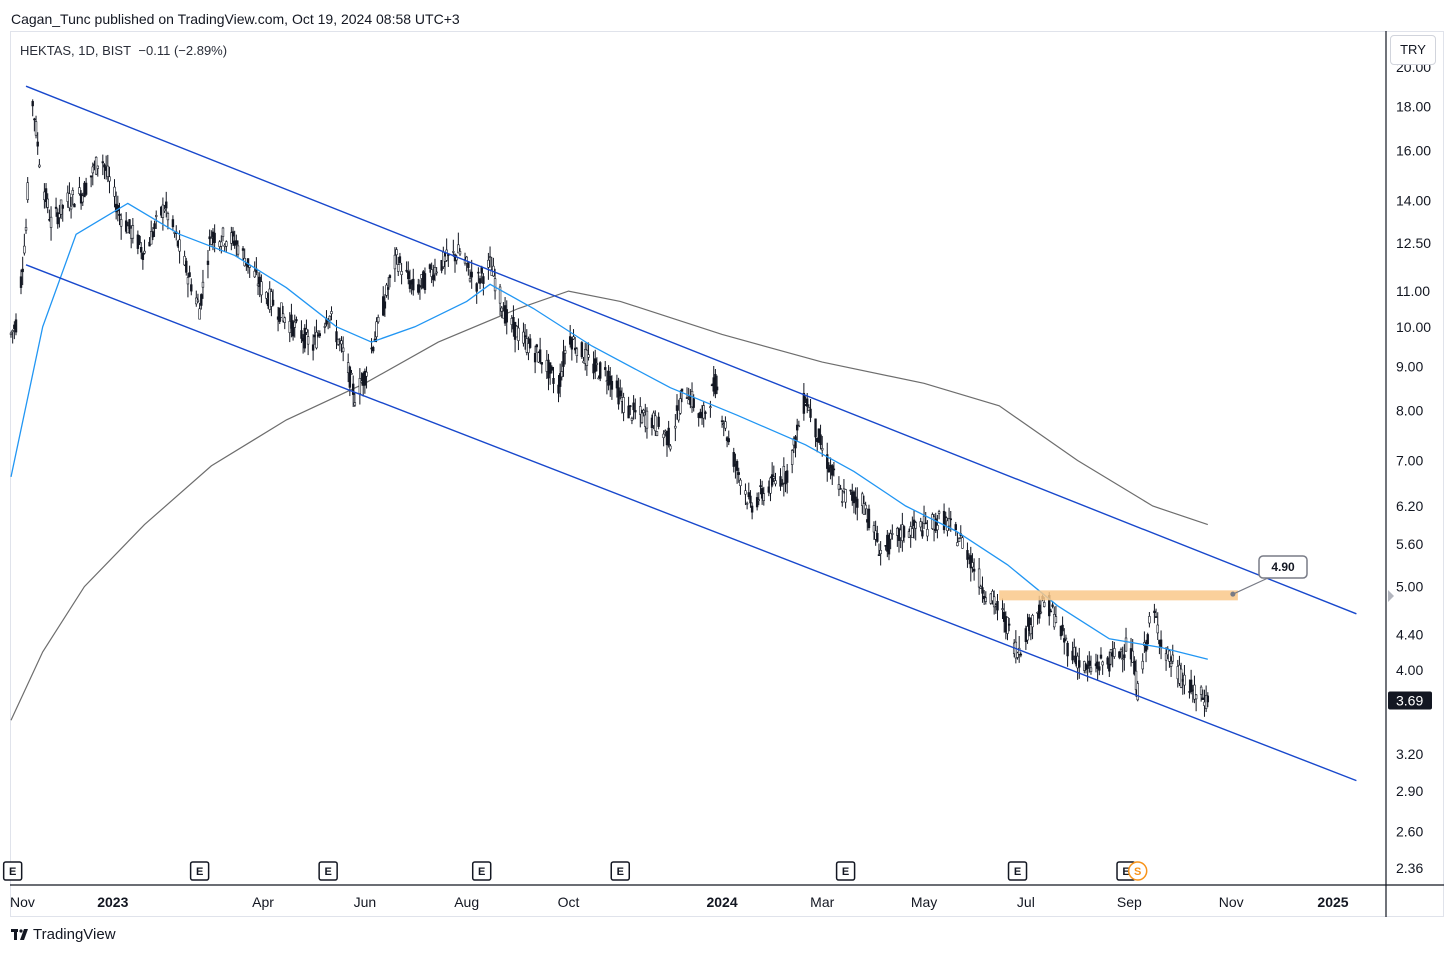 The image size is (1456, 957). I want to click on tradingview-footer: TradingView, so click(63, 934).